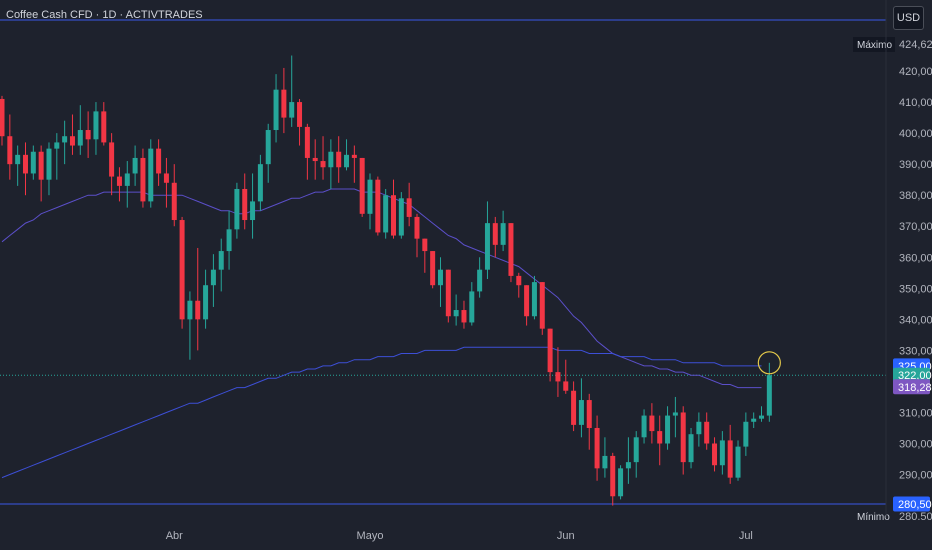 This screenshot has width=932, height=550. I want to click on price-badge: 318,28, so click(912, 387).